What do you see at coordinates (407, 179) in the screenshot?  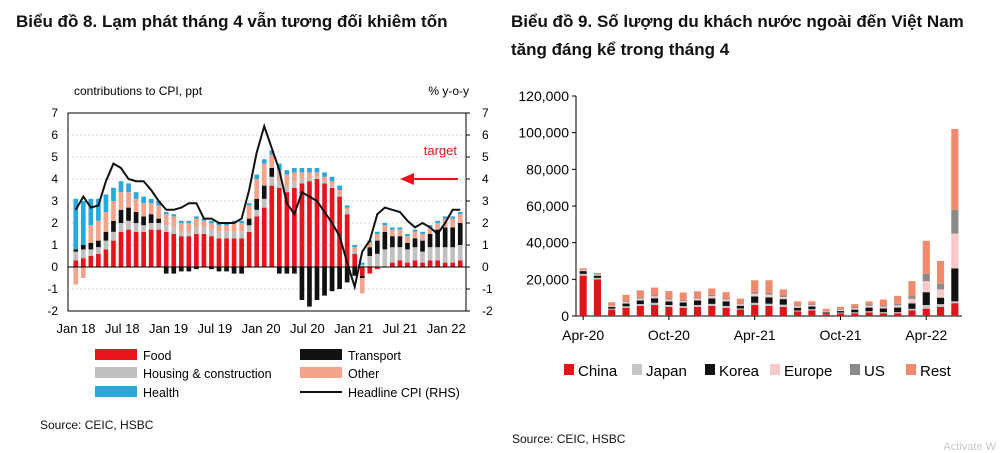 I see `left-target-arrow-head` at bounding box center [407, 179].